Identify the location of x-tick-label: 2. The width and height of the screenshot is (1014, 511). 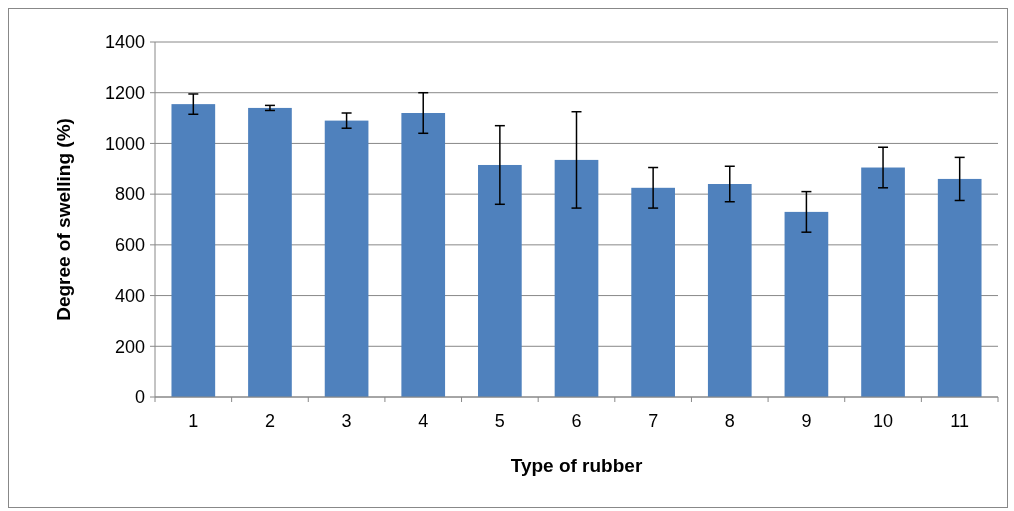
(269, 421).